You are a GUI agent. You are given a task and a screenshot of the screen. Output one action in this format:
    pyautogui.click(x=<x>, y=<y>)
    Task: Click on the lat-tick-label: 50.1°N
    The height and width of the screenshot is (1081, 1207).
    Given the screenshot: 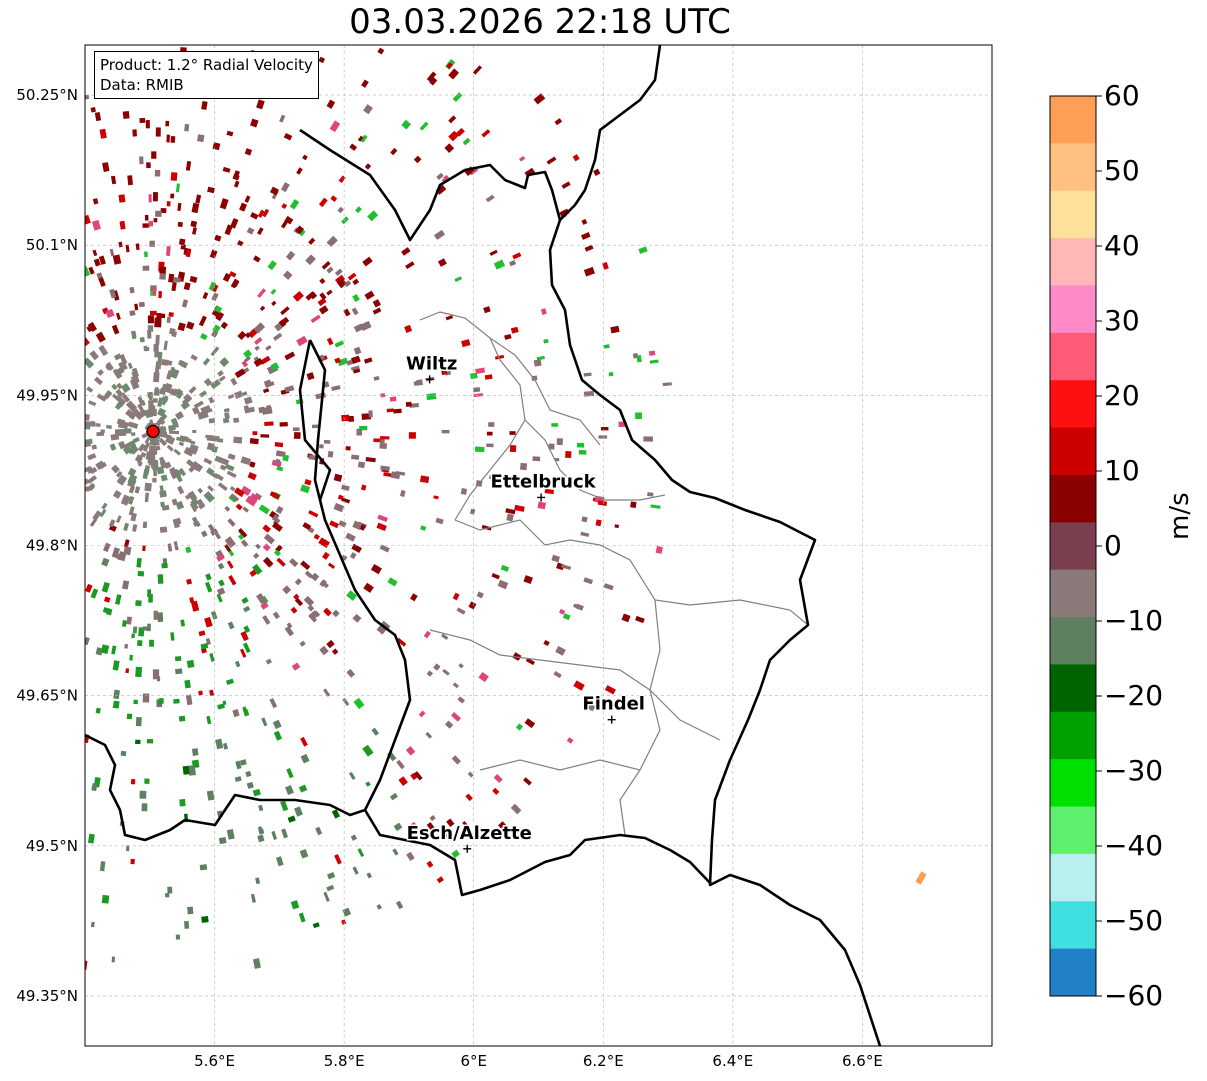 What is the action you would take?
    pyautogui.click(x=52, y=245)
    